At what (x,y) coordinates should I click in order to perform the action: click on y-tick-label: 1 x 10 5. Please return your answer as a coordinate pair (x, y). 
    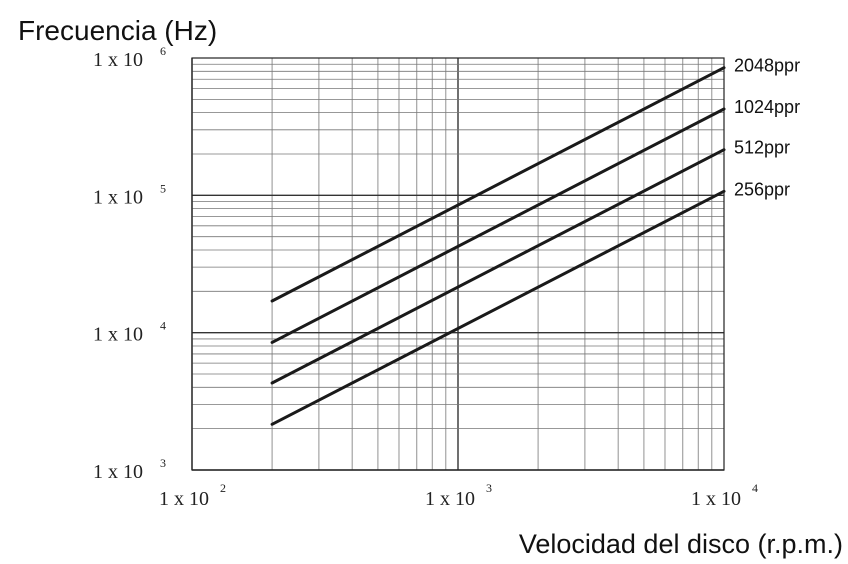
    Looking at the image, I should click on (129, 194).